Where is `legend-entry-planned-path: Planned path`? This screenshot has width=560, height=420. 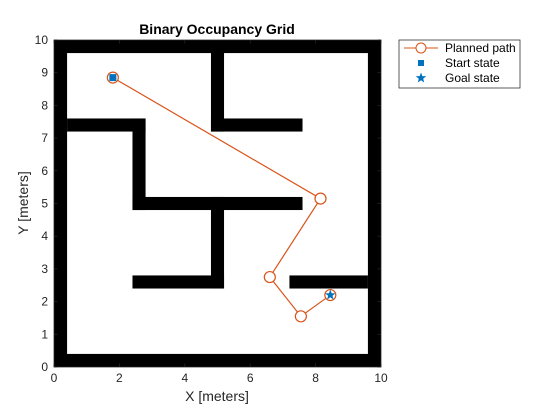
legend-entry-planned-path: Planned path is located at coordinates (460, 48).